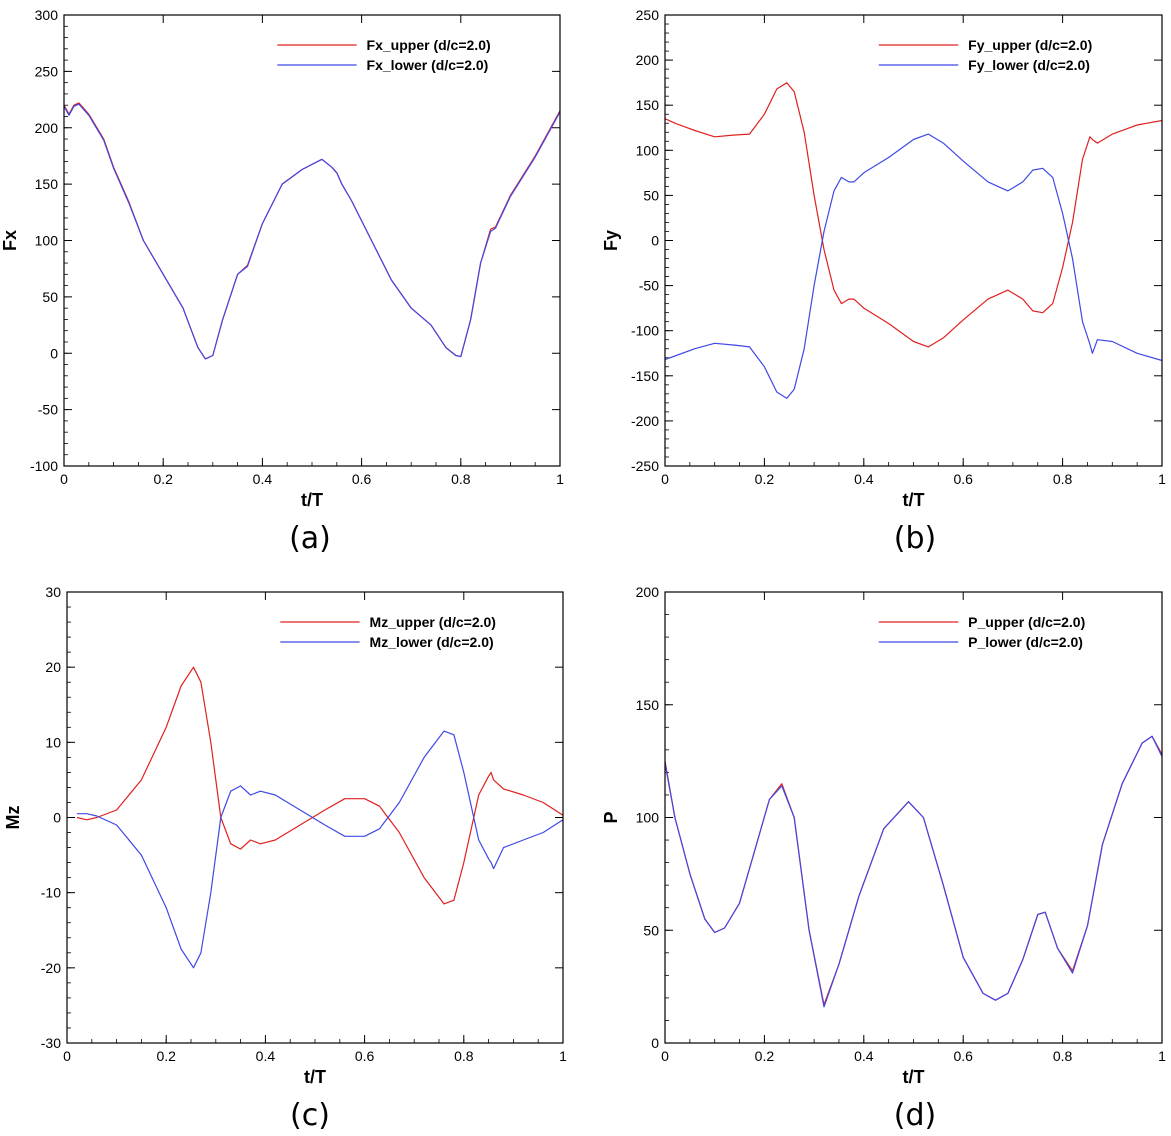 This screenshot has height=1136, width=1171. What do you see at coordinates (915, 538) in the screenshot?
I see `panel-caption: (b)` at bounding box center [915, 538].